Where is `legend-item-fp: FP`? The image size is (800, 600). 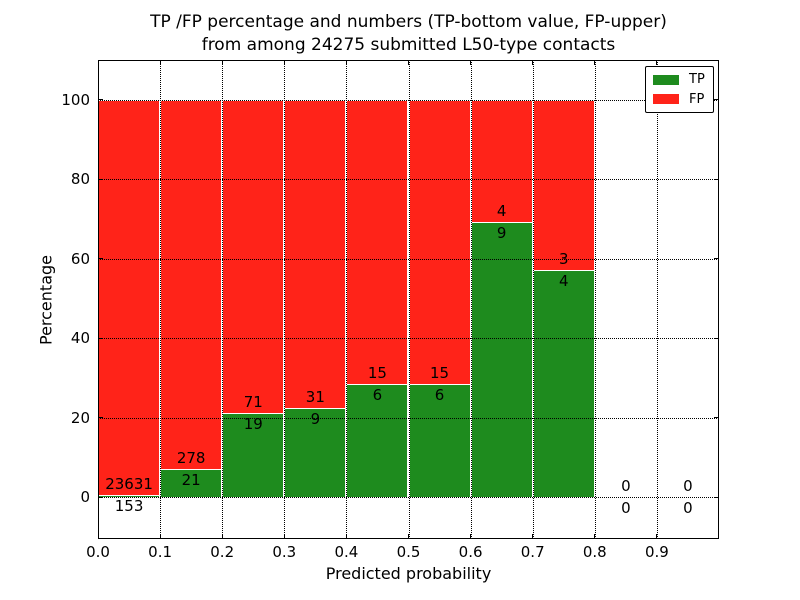
legend-item-fp: FP is located at coordinates (683, 99).